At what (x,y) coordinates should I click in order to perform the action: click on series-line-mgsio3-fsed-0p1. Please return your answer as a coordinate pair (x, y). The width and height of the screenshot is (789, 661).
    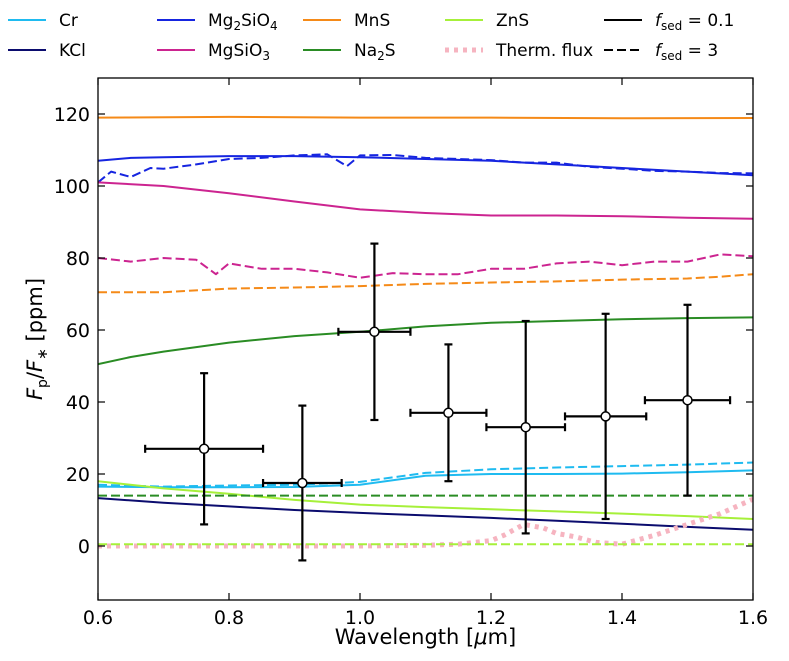
    Looking at the image, I should click on (425, 200).